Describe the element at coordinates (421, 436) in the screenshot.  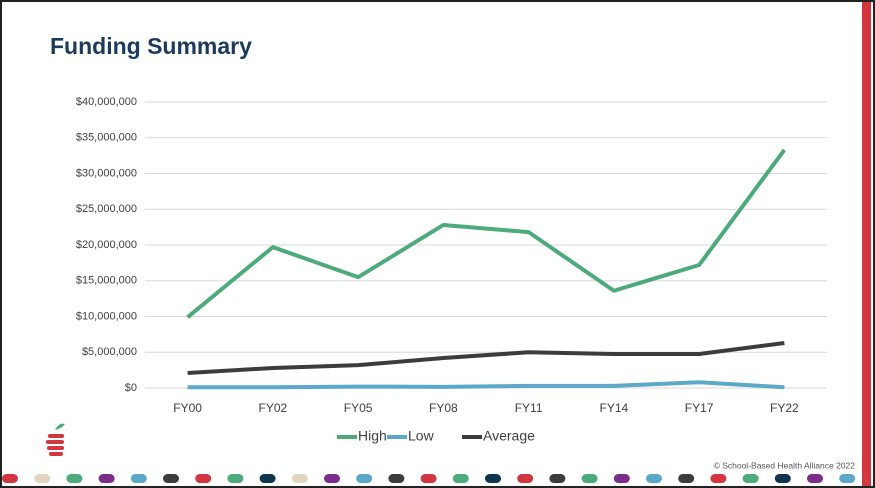
I see `legend-label: Low` at that location.